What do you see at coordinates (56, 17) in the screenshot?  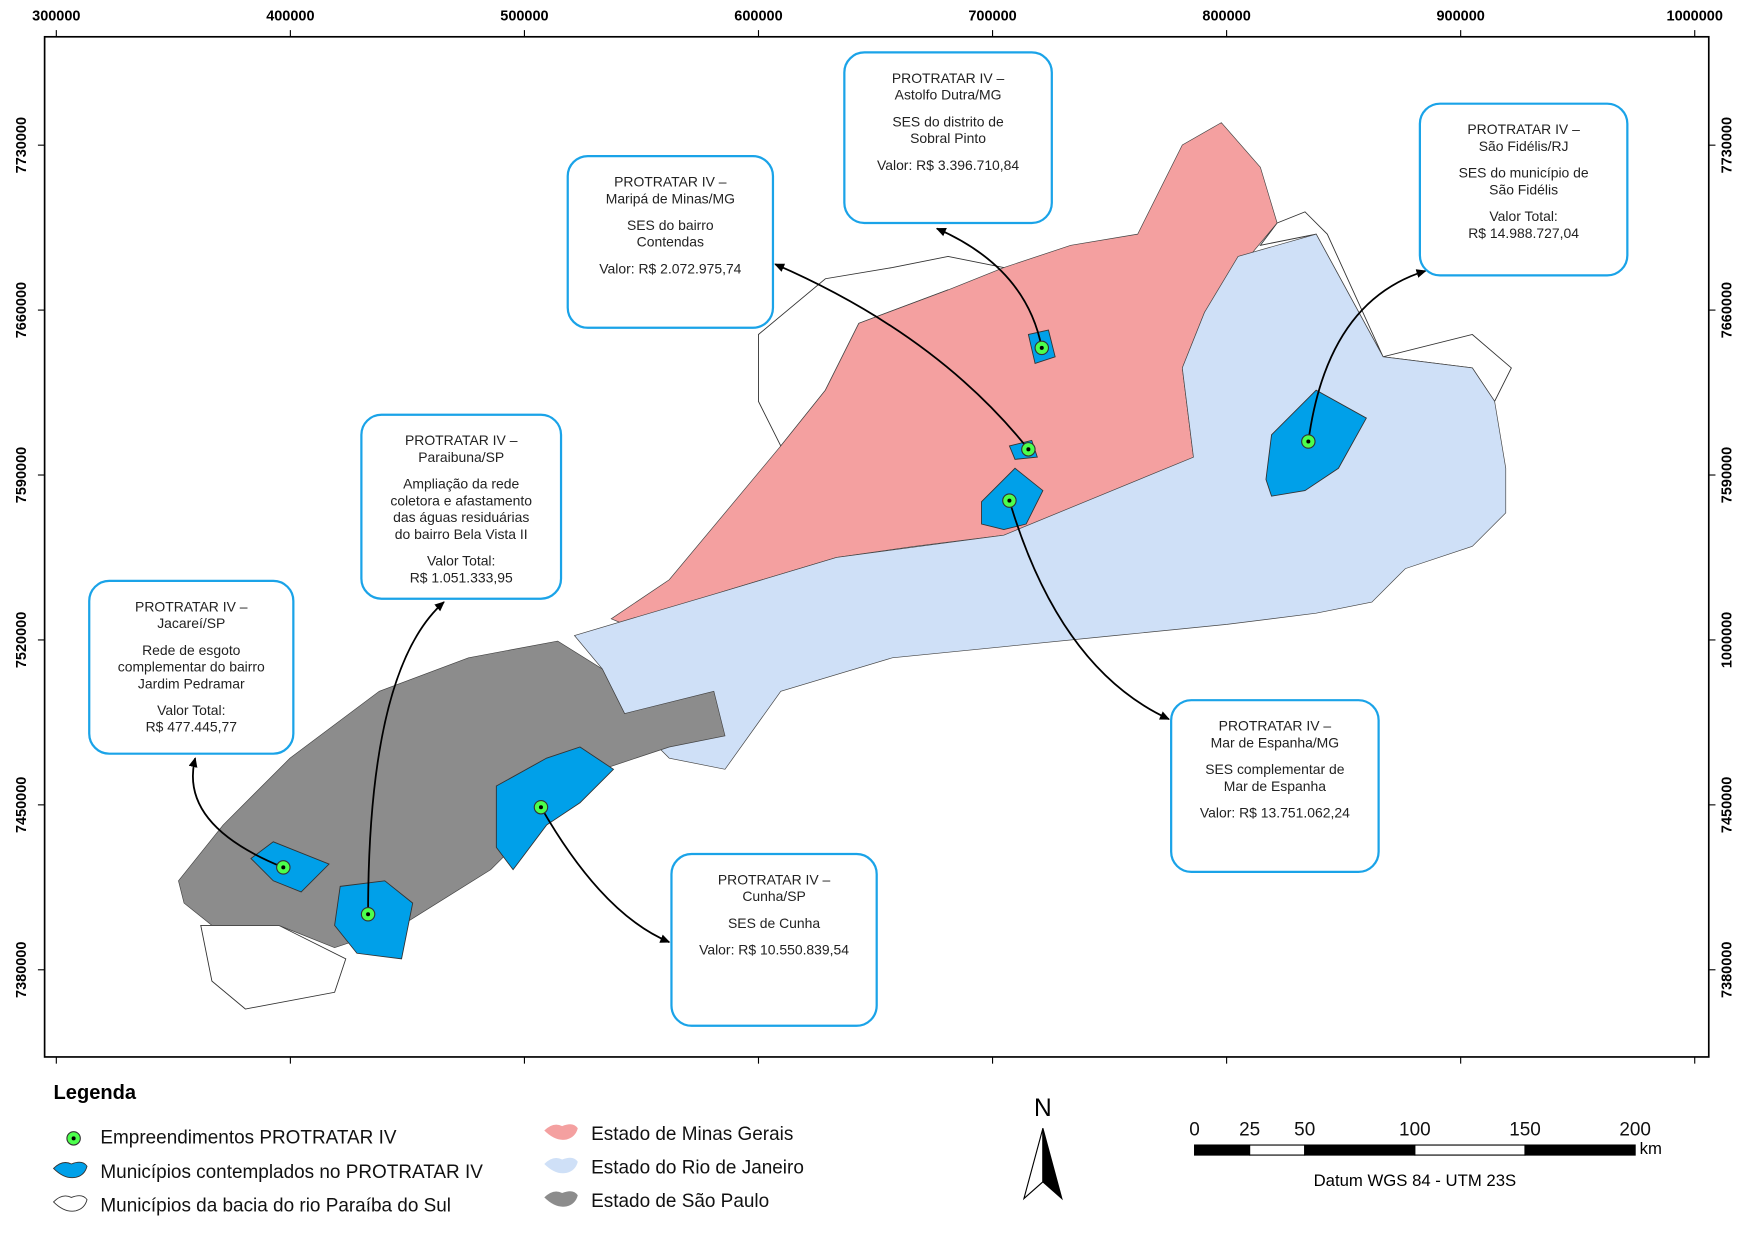 I see `x-tick-label: 300000` at bounding box center [56, 17].